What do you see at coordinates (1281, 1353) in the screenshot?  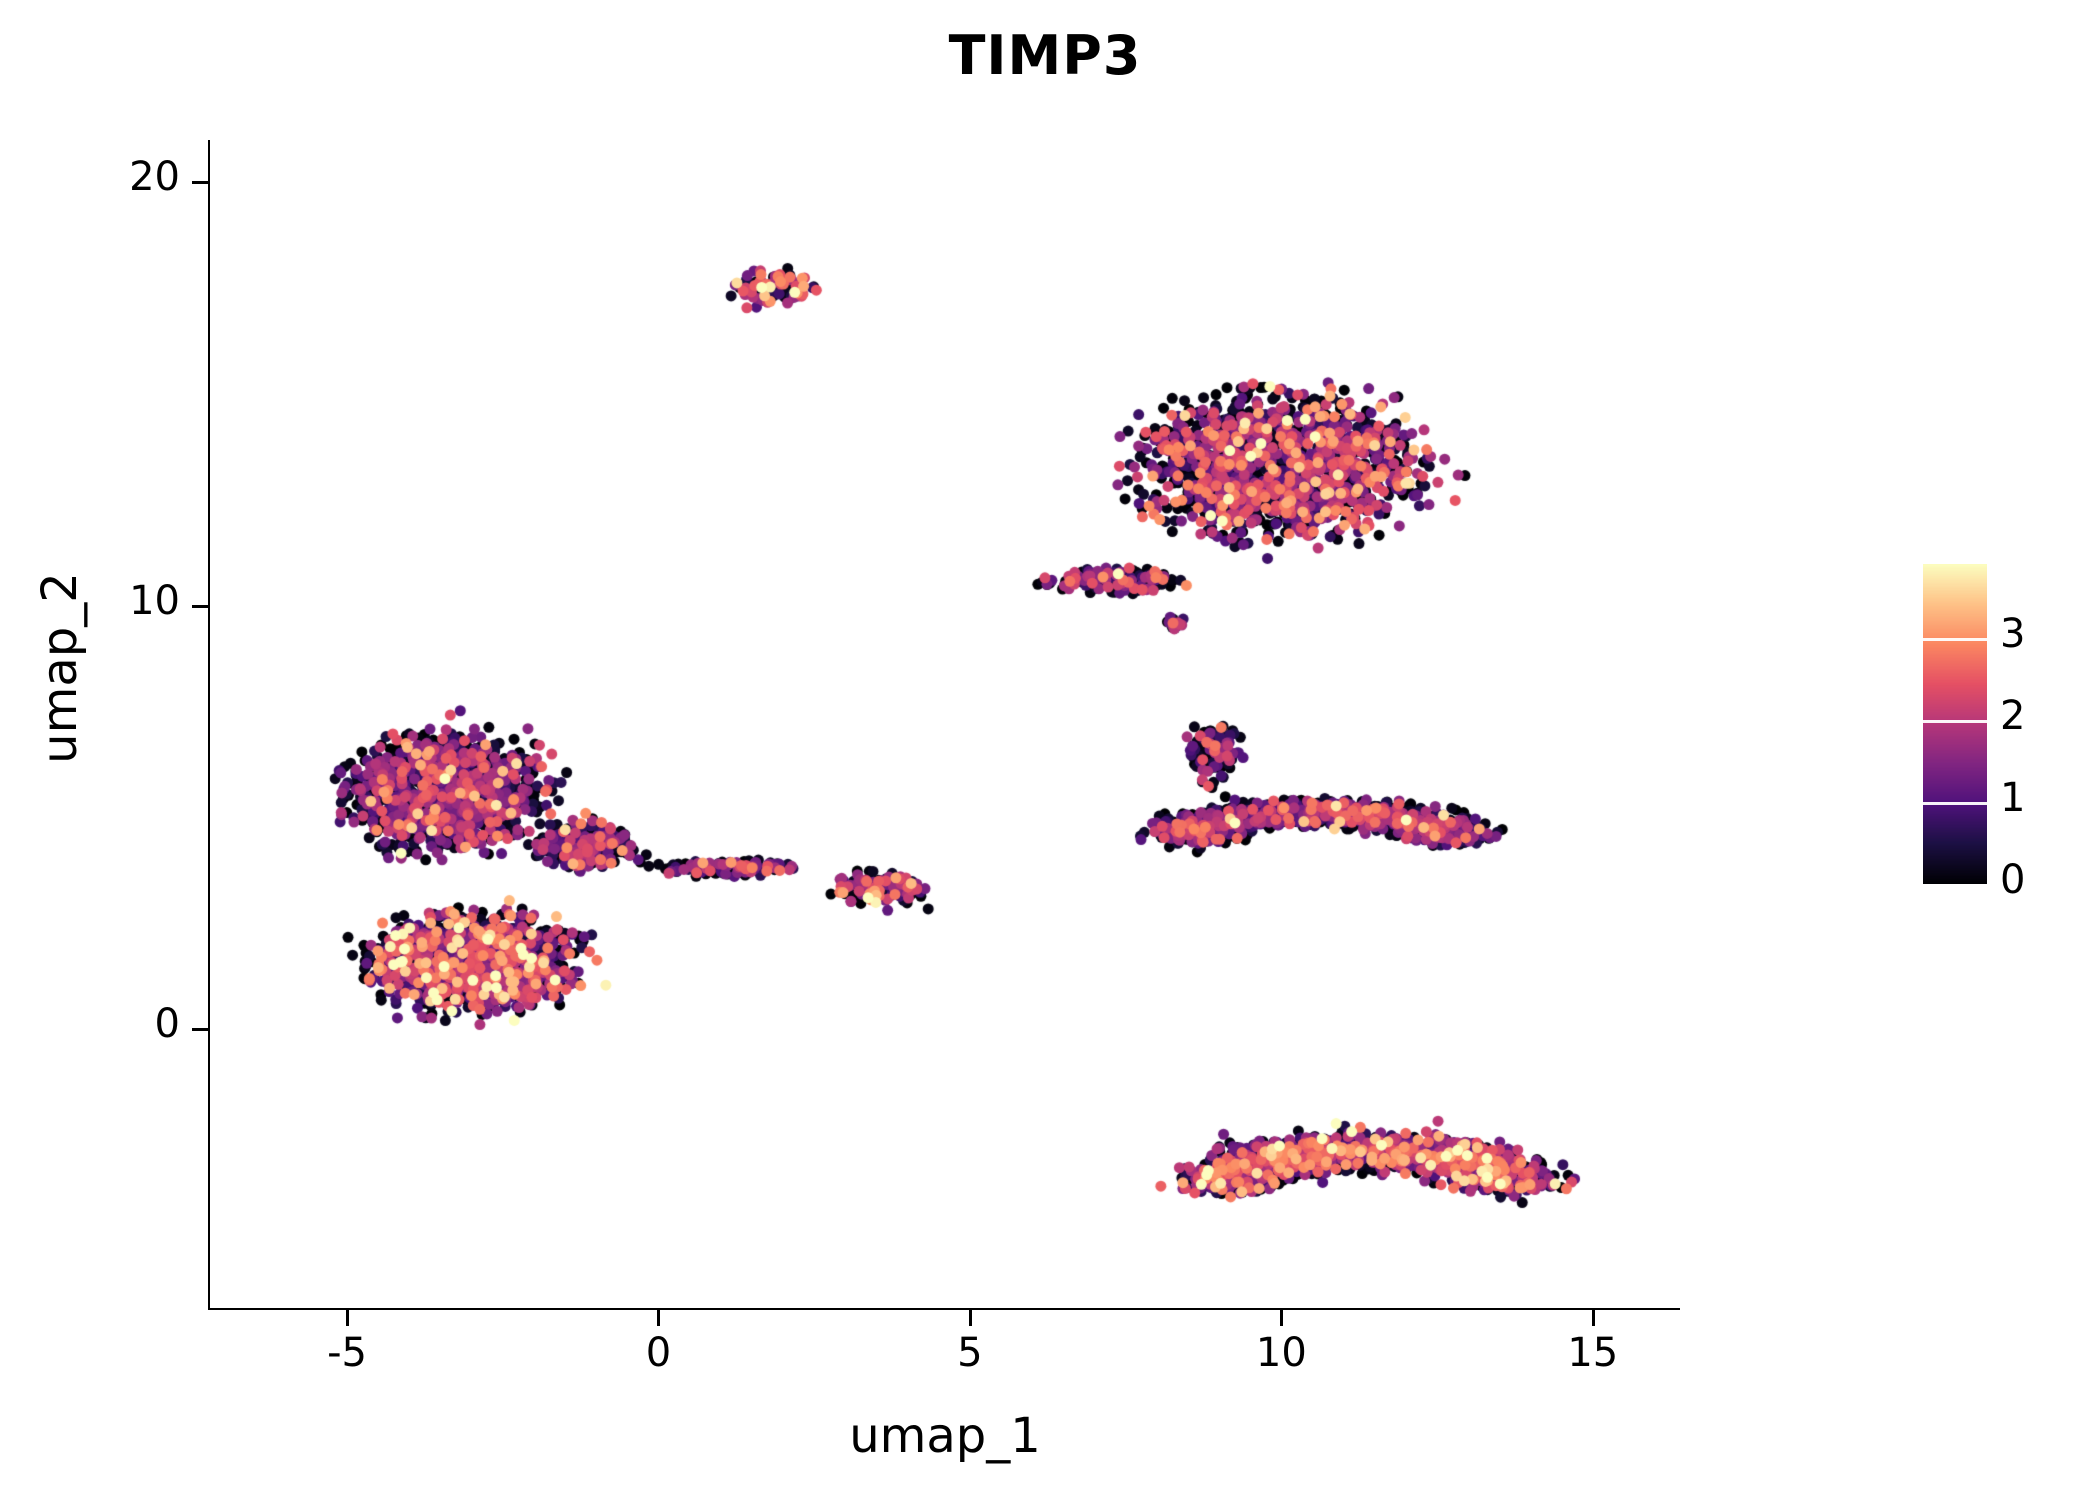 I see `x-tick-label: 10` at bounding box center [1281, 1353].